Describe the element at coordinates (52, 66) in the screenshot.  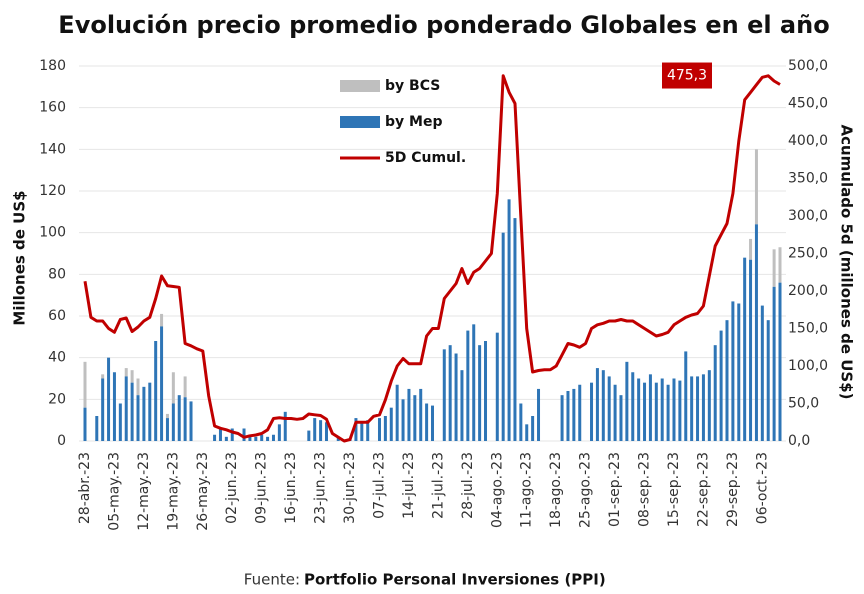
I see `y-tick-label: 180` at that location.